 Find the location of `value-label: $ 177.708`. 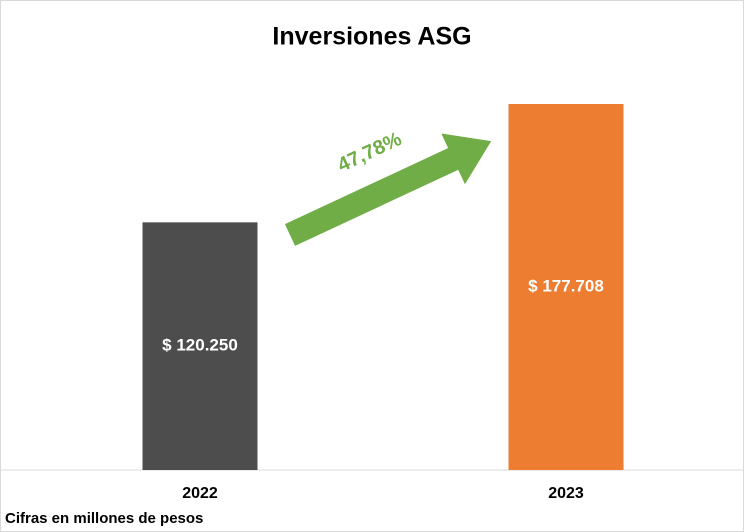

value-label: $ 177.708 is located at coordinates (566, 285).